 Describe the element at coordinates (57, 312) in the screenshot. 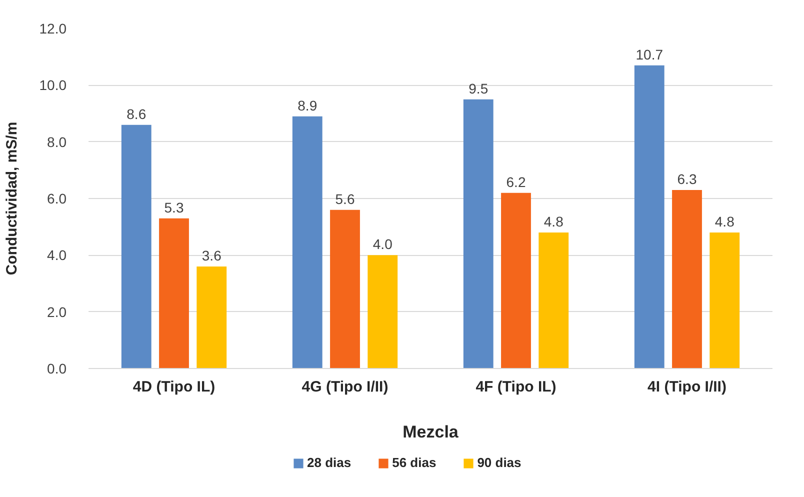

I see `y-tick-label: 2.0` at that location.